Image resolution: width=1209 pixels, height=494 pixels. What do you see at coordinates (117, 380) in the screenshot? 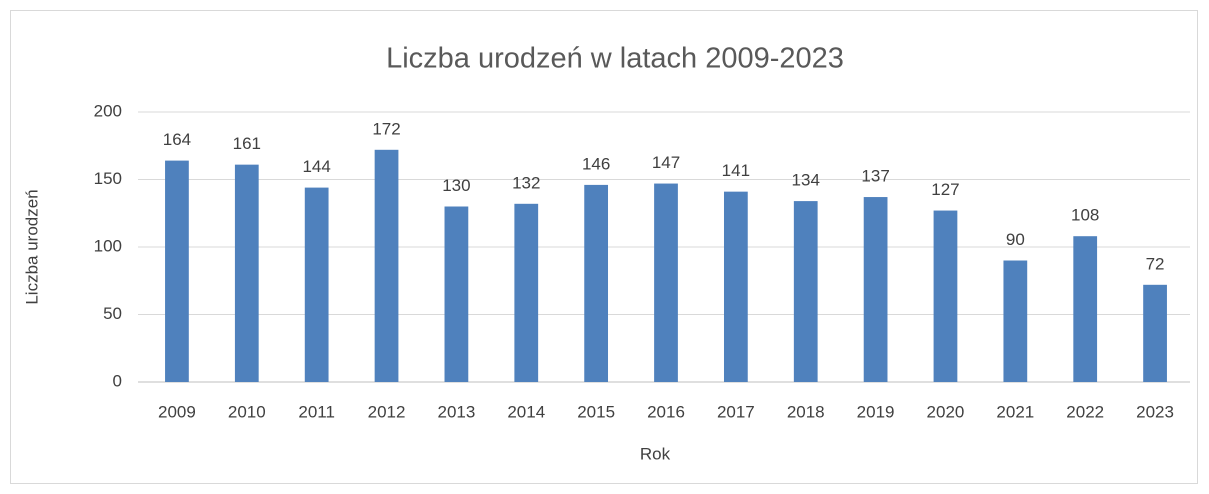
I see `y-tick-label: 0` at bounding box center [117, 380].